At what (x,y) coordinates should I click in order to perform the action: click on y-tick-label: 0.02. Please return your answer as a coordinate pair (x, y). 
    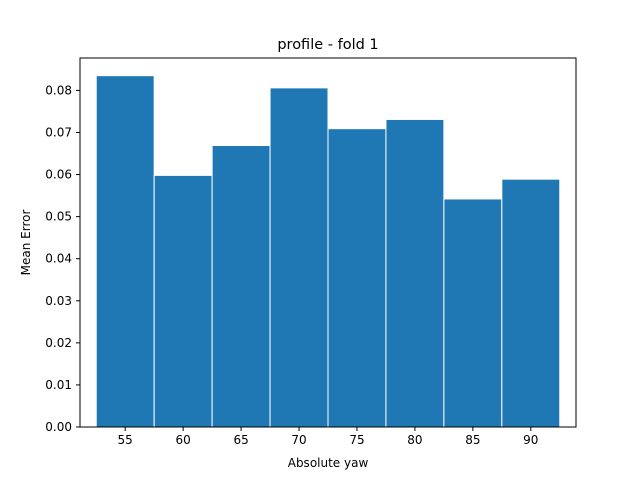
    Looking at the image, I should click on (58, 343).